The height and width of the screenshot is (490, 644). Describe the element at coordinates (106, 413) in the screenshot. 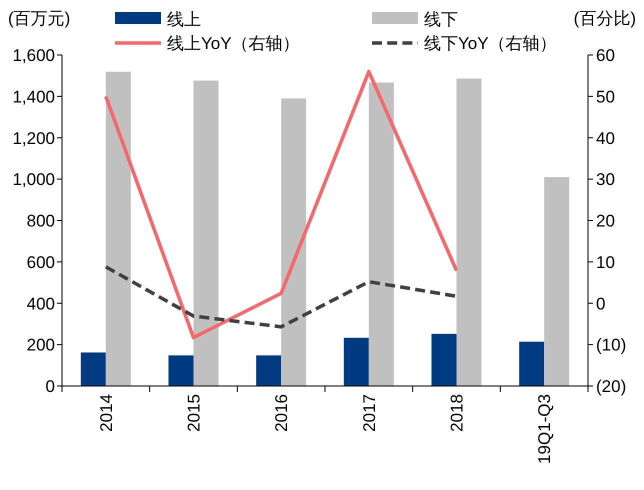

I see `x-tick-label: 2014` at that location.